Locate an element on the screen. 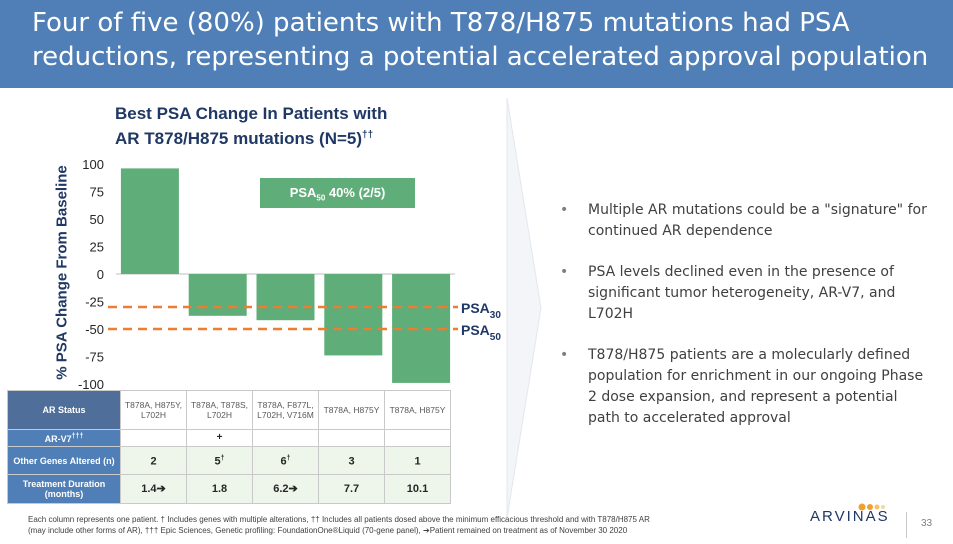  row-header-duration: Treatment Duration (months) is located at coordinates (64, 489).